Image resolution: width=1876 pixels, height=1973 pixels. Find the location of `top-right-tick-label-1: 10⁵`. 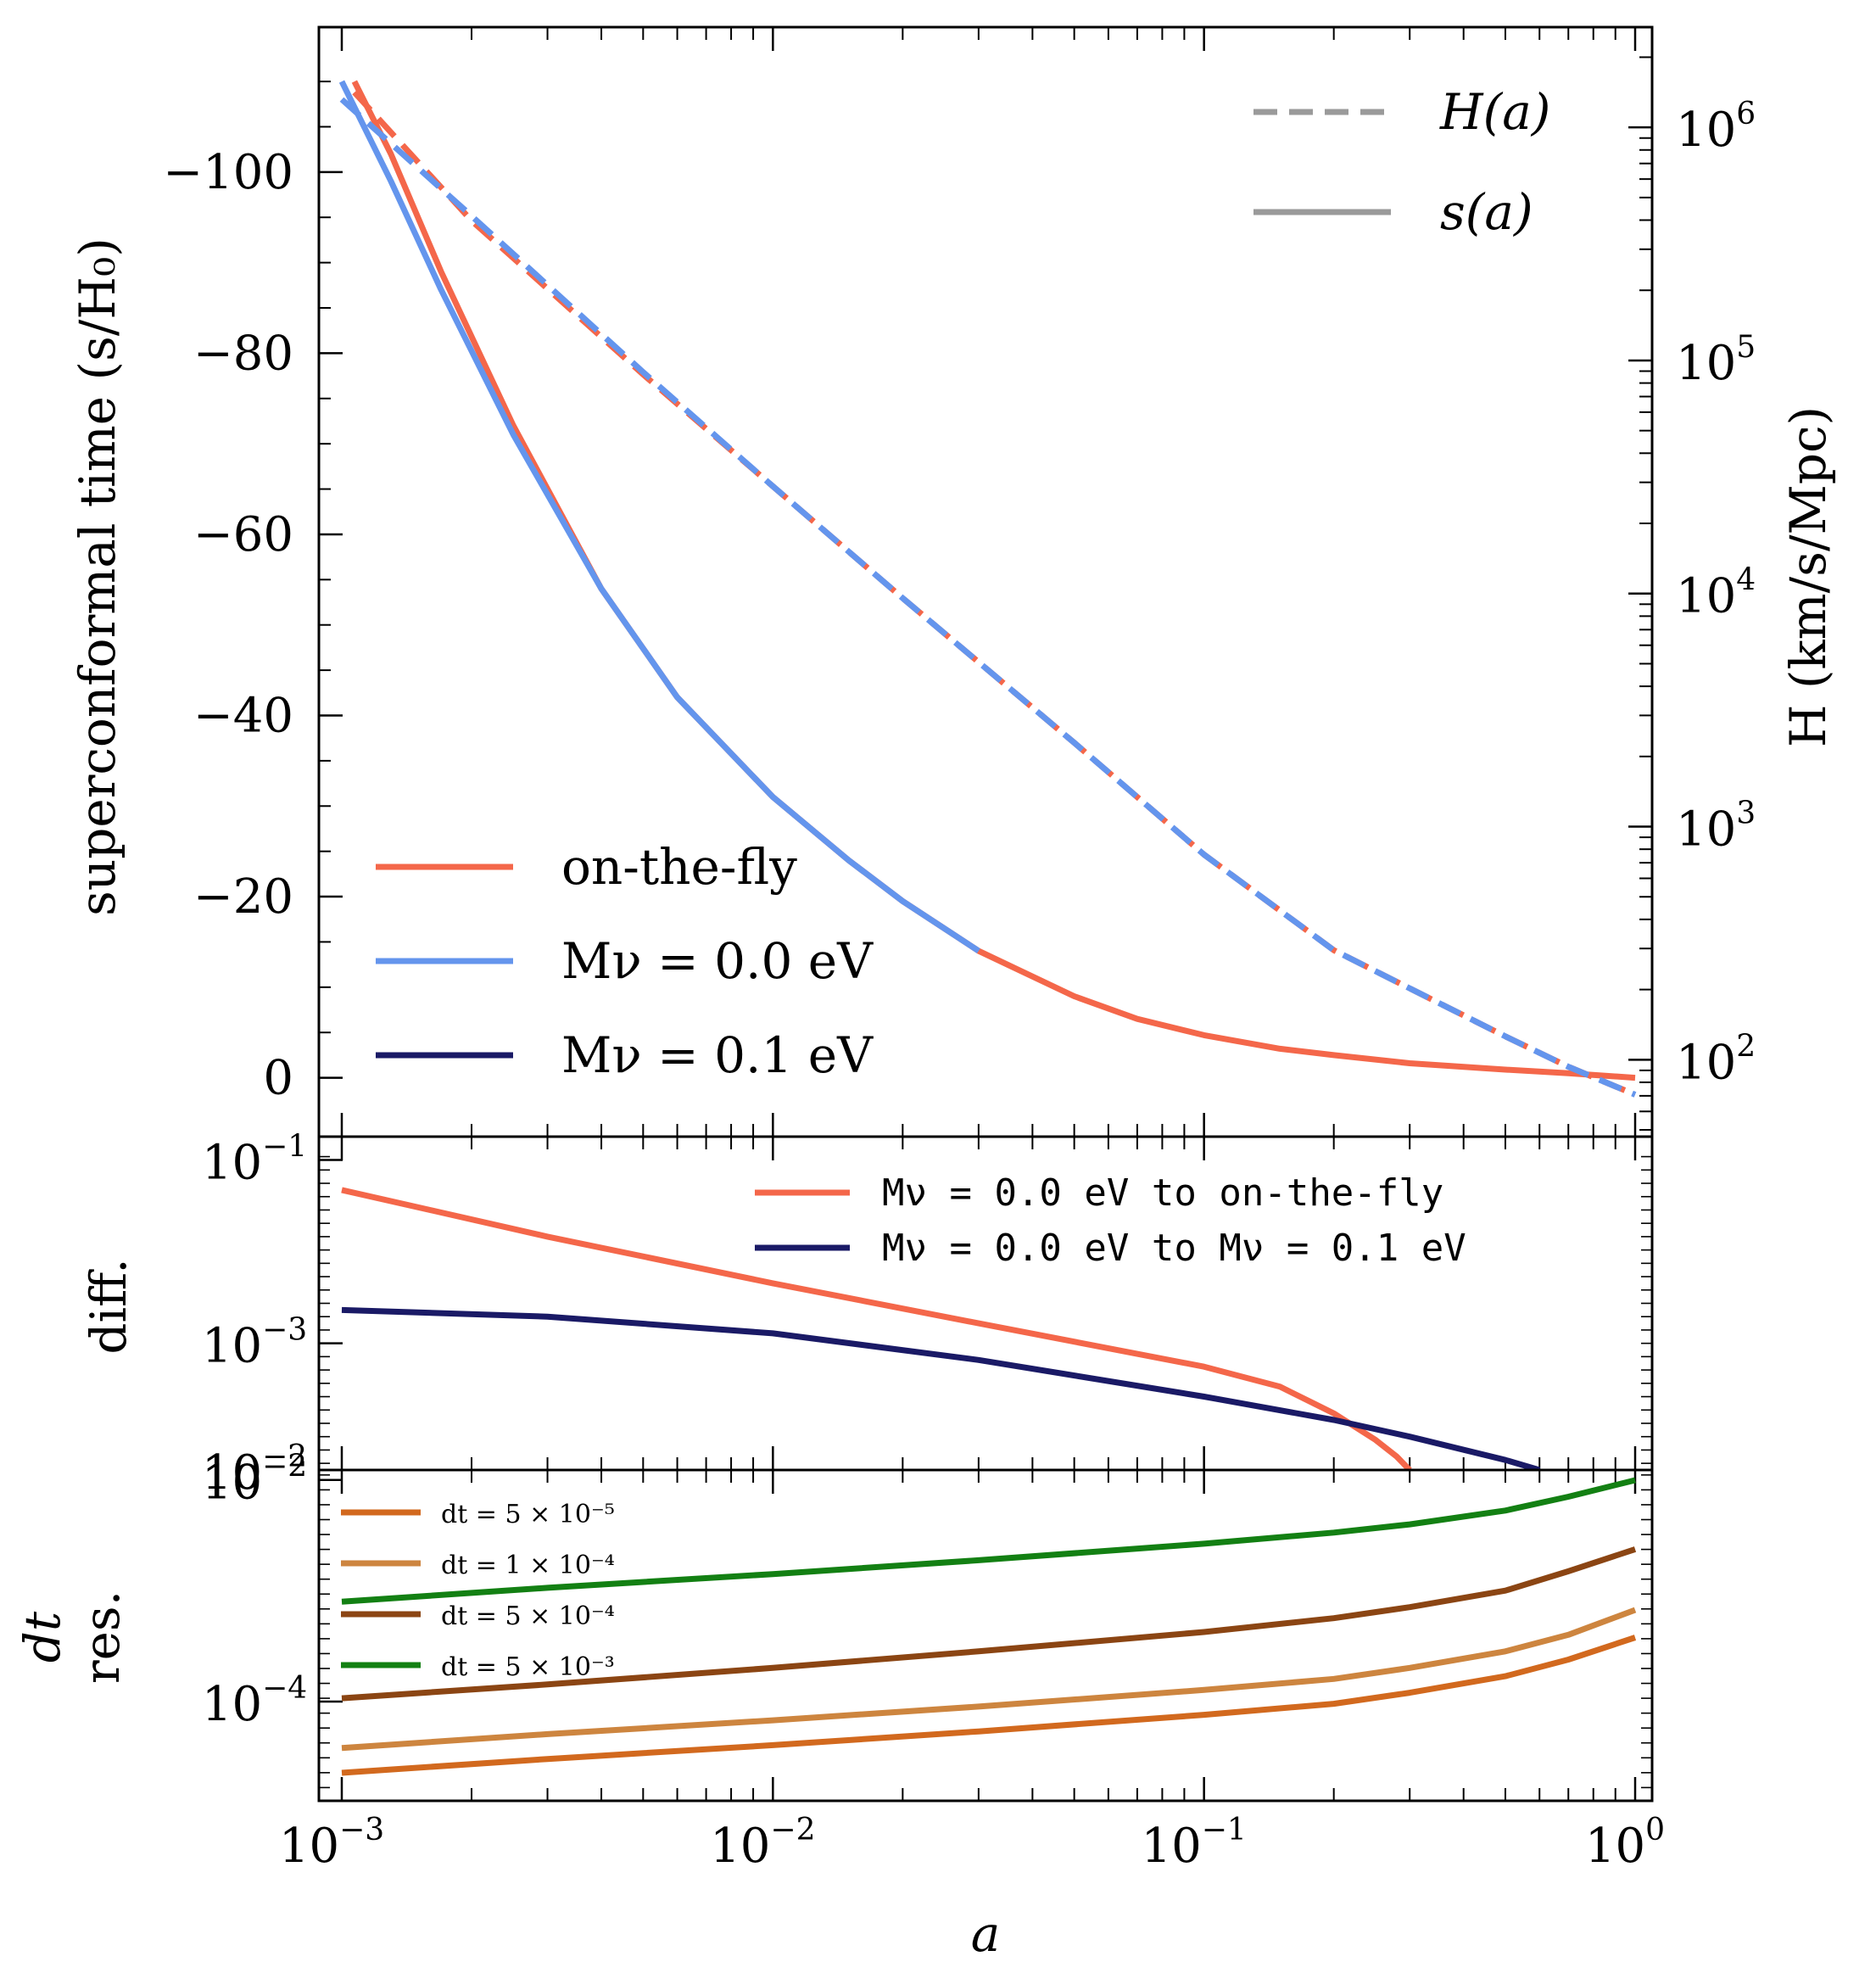

top-right-tick-label-1: 10⁵ is located at coordinates (1716, 360).